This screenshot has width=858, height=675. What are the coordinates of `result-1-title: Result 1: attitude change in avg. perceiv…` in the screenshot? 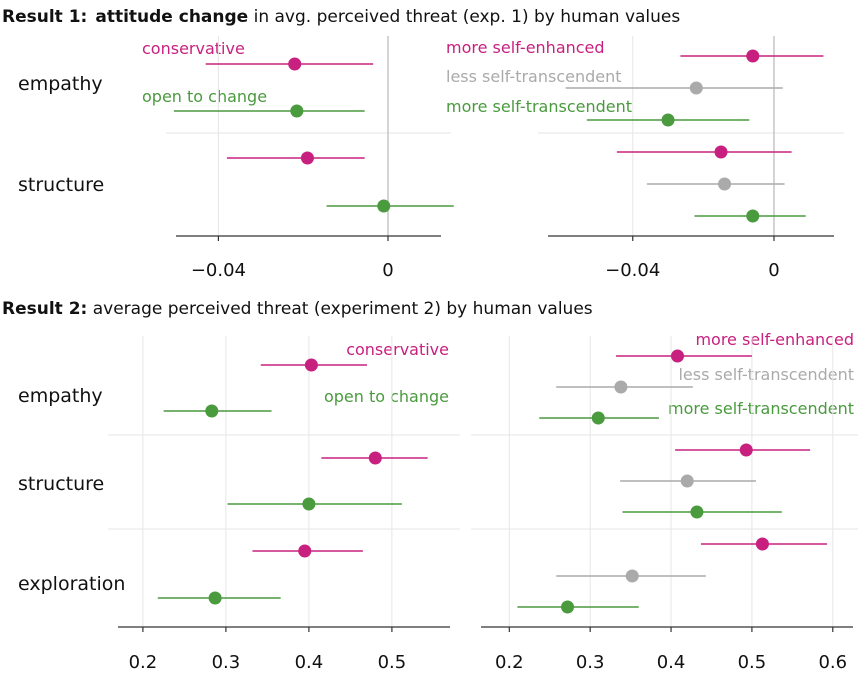 It's located at (341, 17).